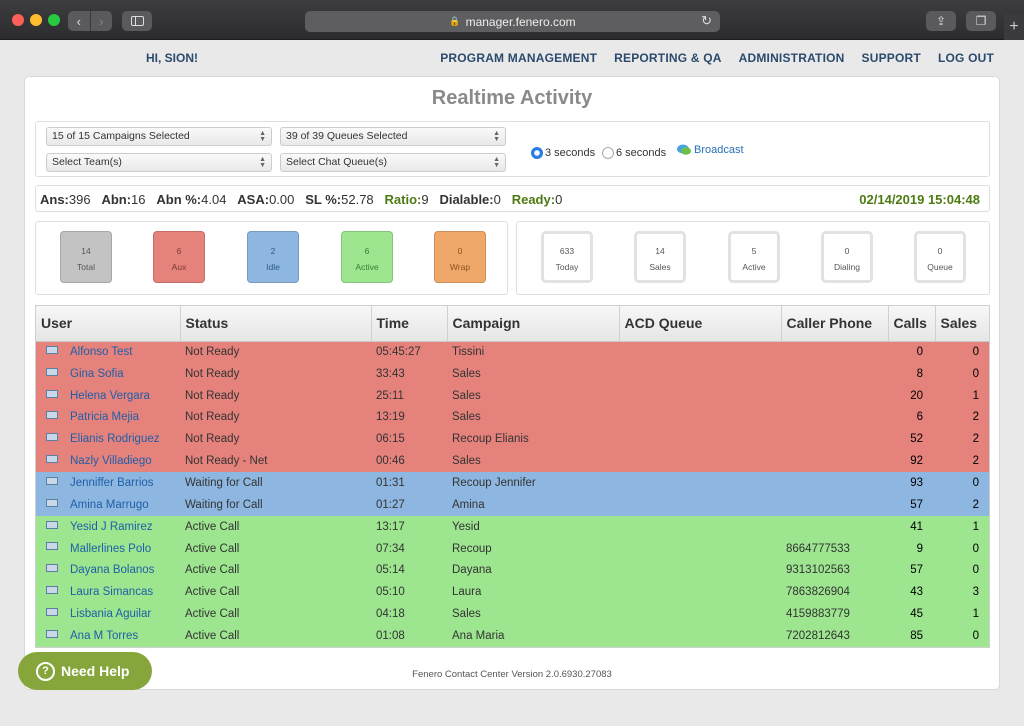  What do you see at coordinates (18, 20) in the screenshot?
I see `close-window-button` at bounding box center [18, 20].